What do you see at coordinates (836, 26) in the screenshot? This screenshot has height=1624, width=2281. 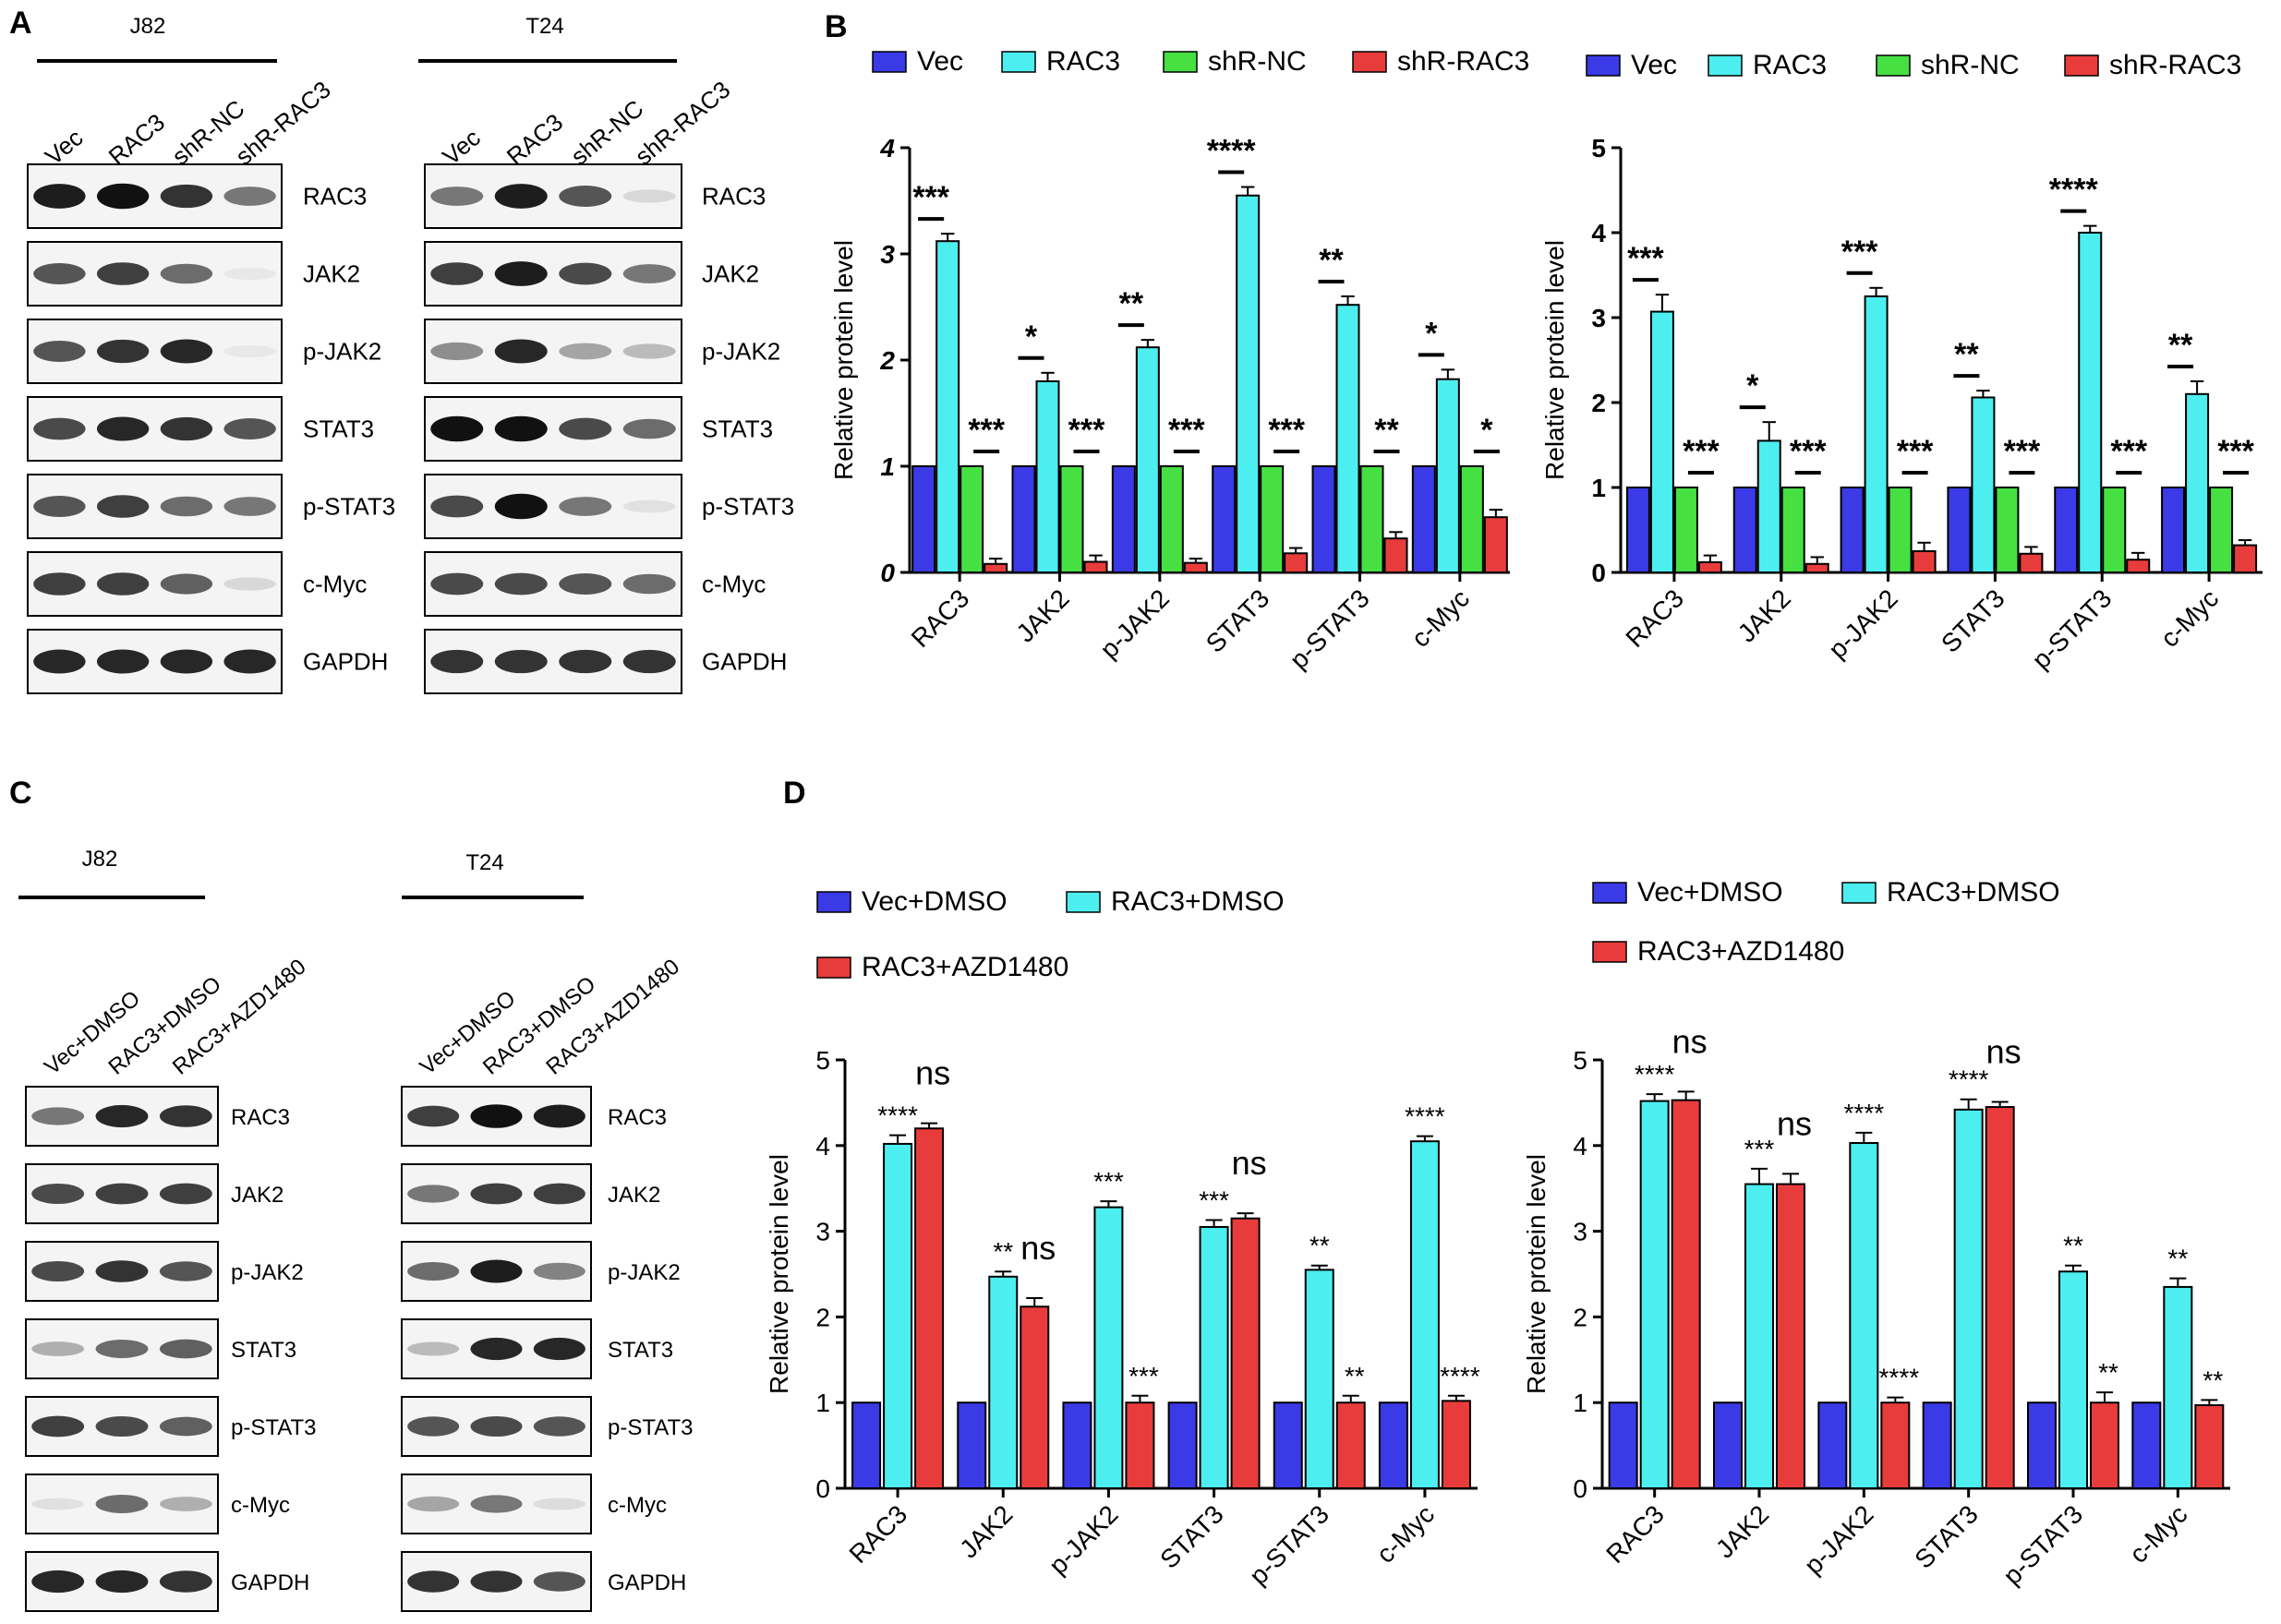 I see `panel-label-b: B` at bounding box center [836, 26].